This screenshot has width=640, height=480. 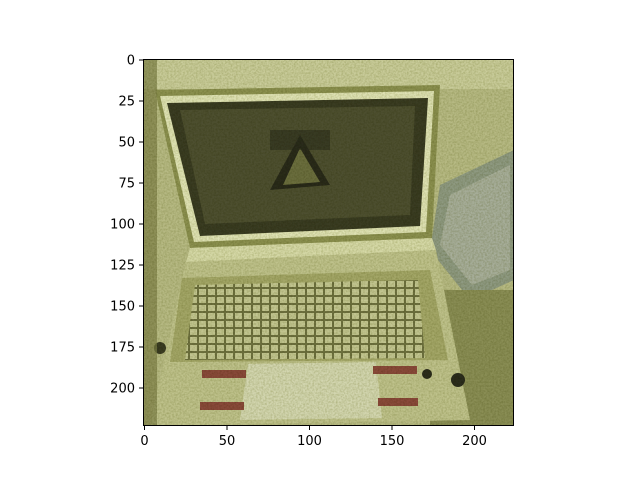 I want to click on y-tick-label: 75, so click(x=126, y=184).